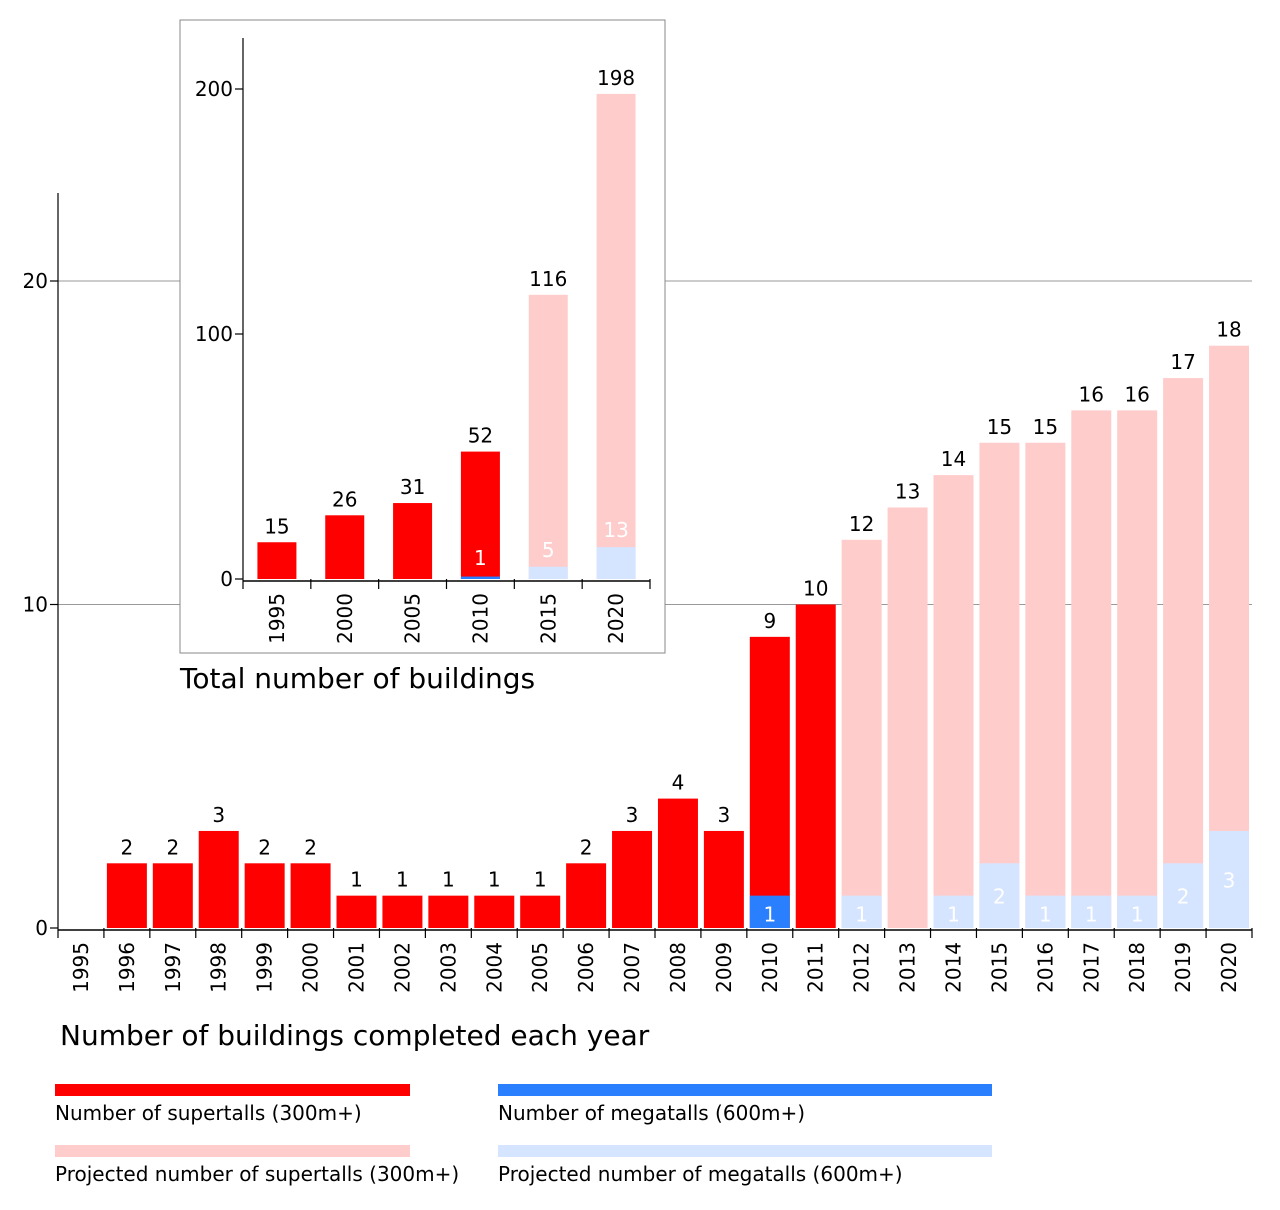 The width and height of the screenshot is (1280, 1210). What do you see at coordinates (218, 879) in the screenshot?
I see `bar-supertall-1998` at bounding box center [218, 879].